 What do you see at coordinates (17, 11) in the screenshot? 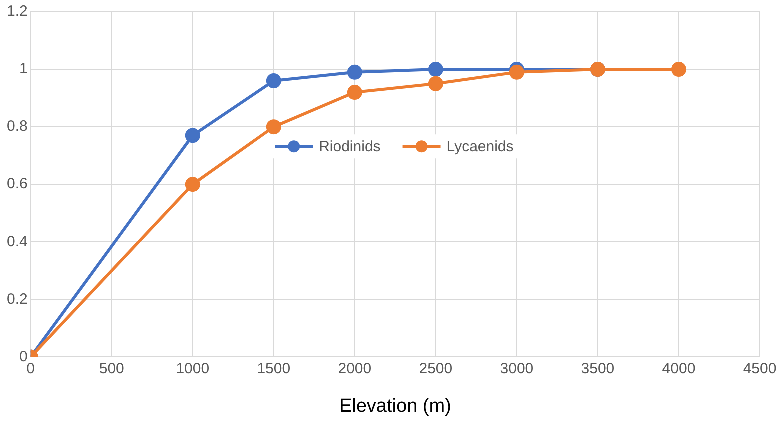
I see `y-tick-label: 1.2` at bounding box center [17, 11].